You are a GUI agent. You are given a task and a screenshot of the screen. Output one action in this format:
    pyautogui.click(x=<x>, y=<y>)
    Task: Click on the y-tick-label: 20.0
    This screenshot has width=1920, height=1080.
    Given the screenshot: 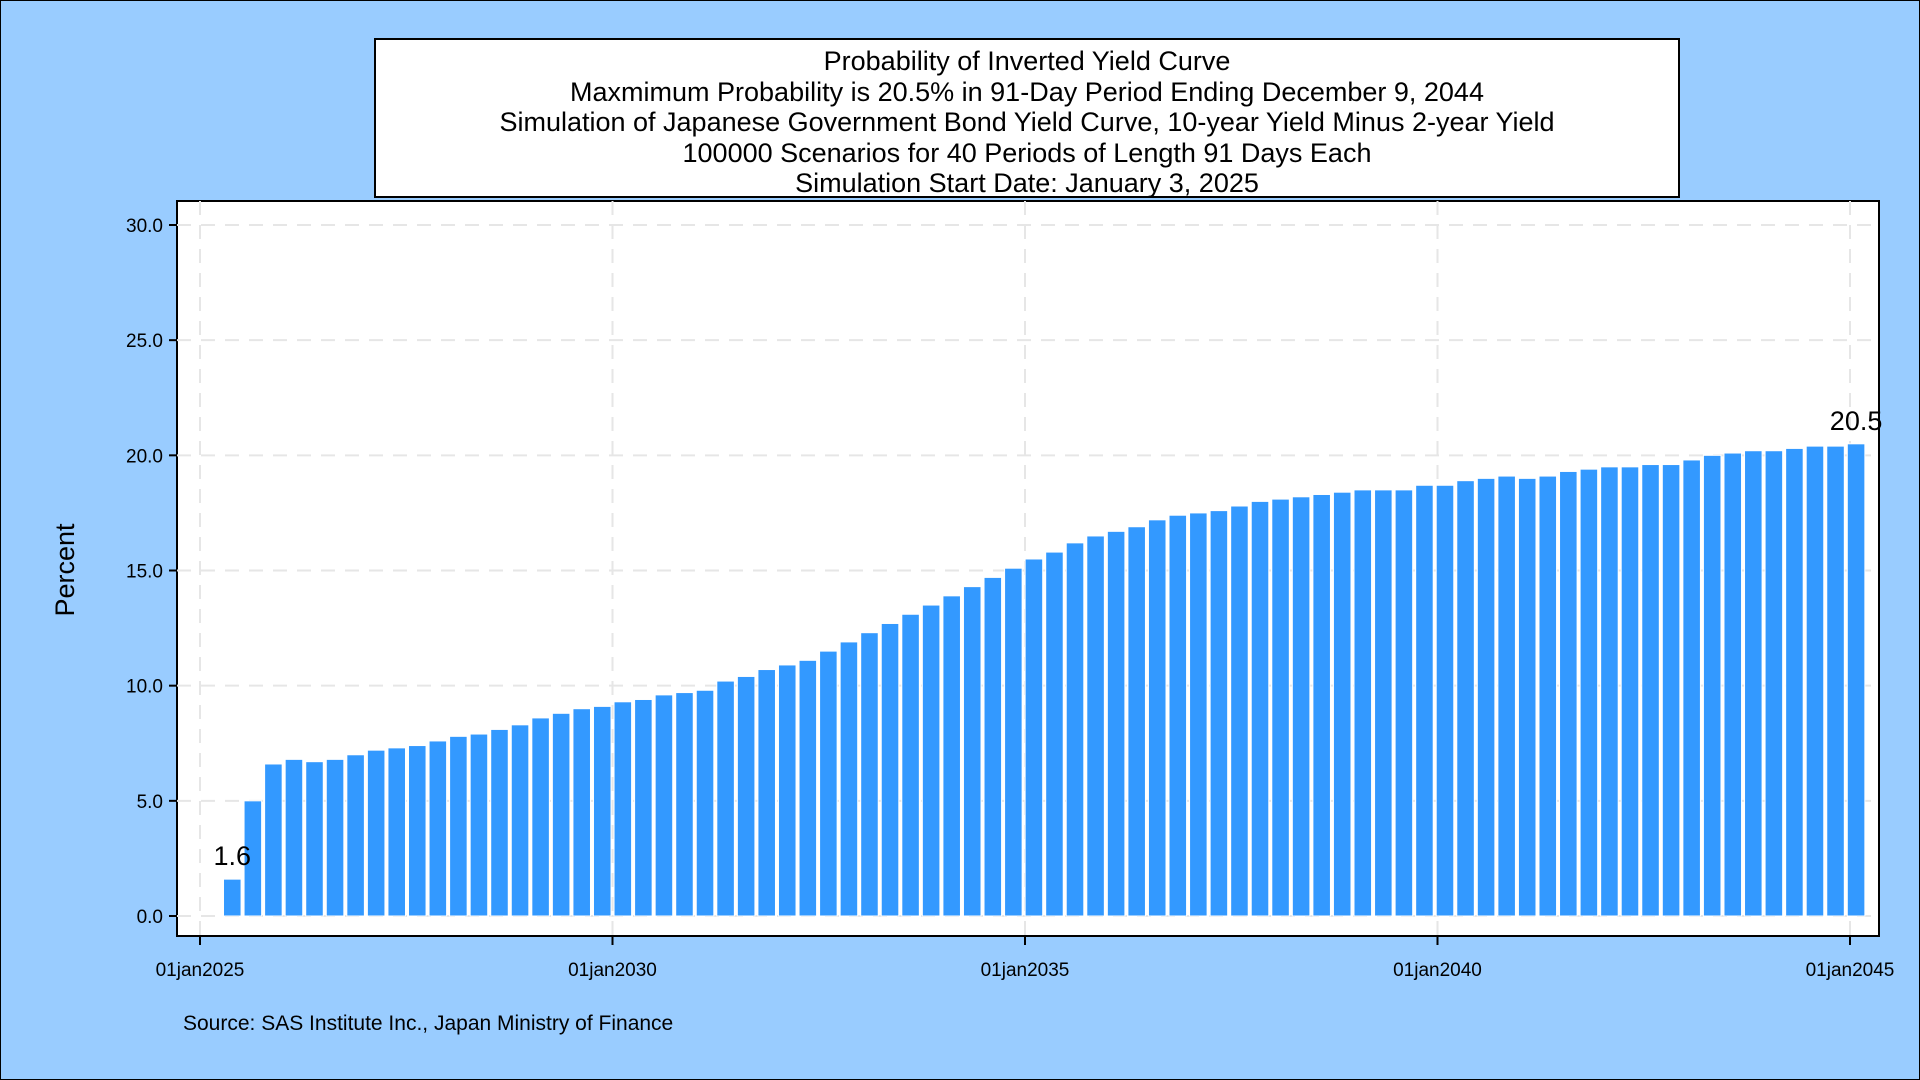 What is the action you would take?
    pyautogui.click(x=144, y=456)
    